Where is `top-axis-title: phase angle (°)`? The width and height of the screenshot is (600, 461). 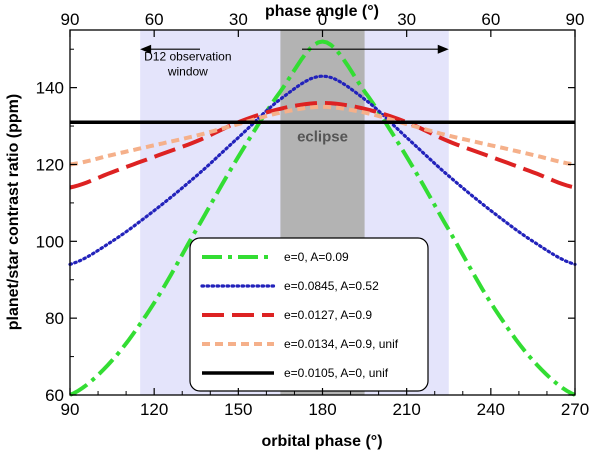 top-axis-title: phase angle (°) is located at coordinates (322, 11).